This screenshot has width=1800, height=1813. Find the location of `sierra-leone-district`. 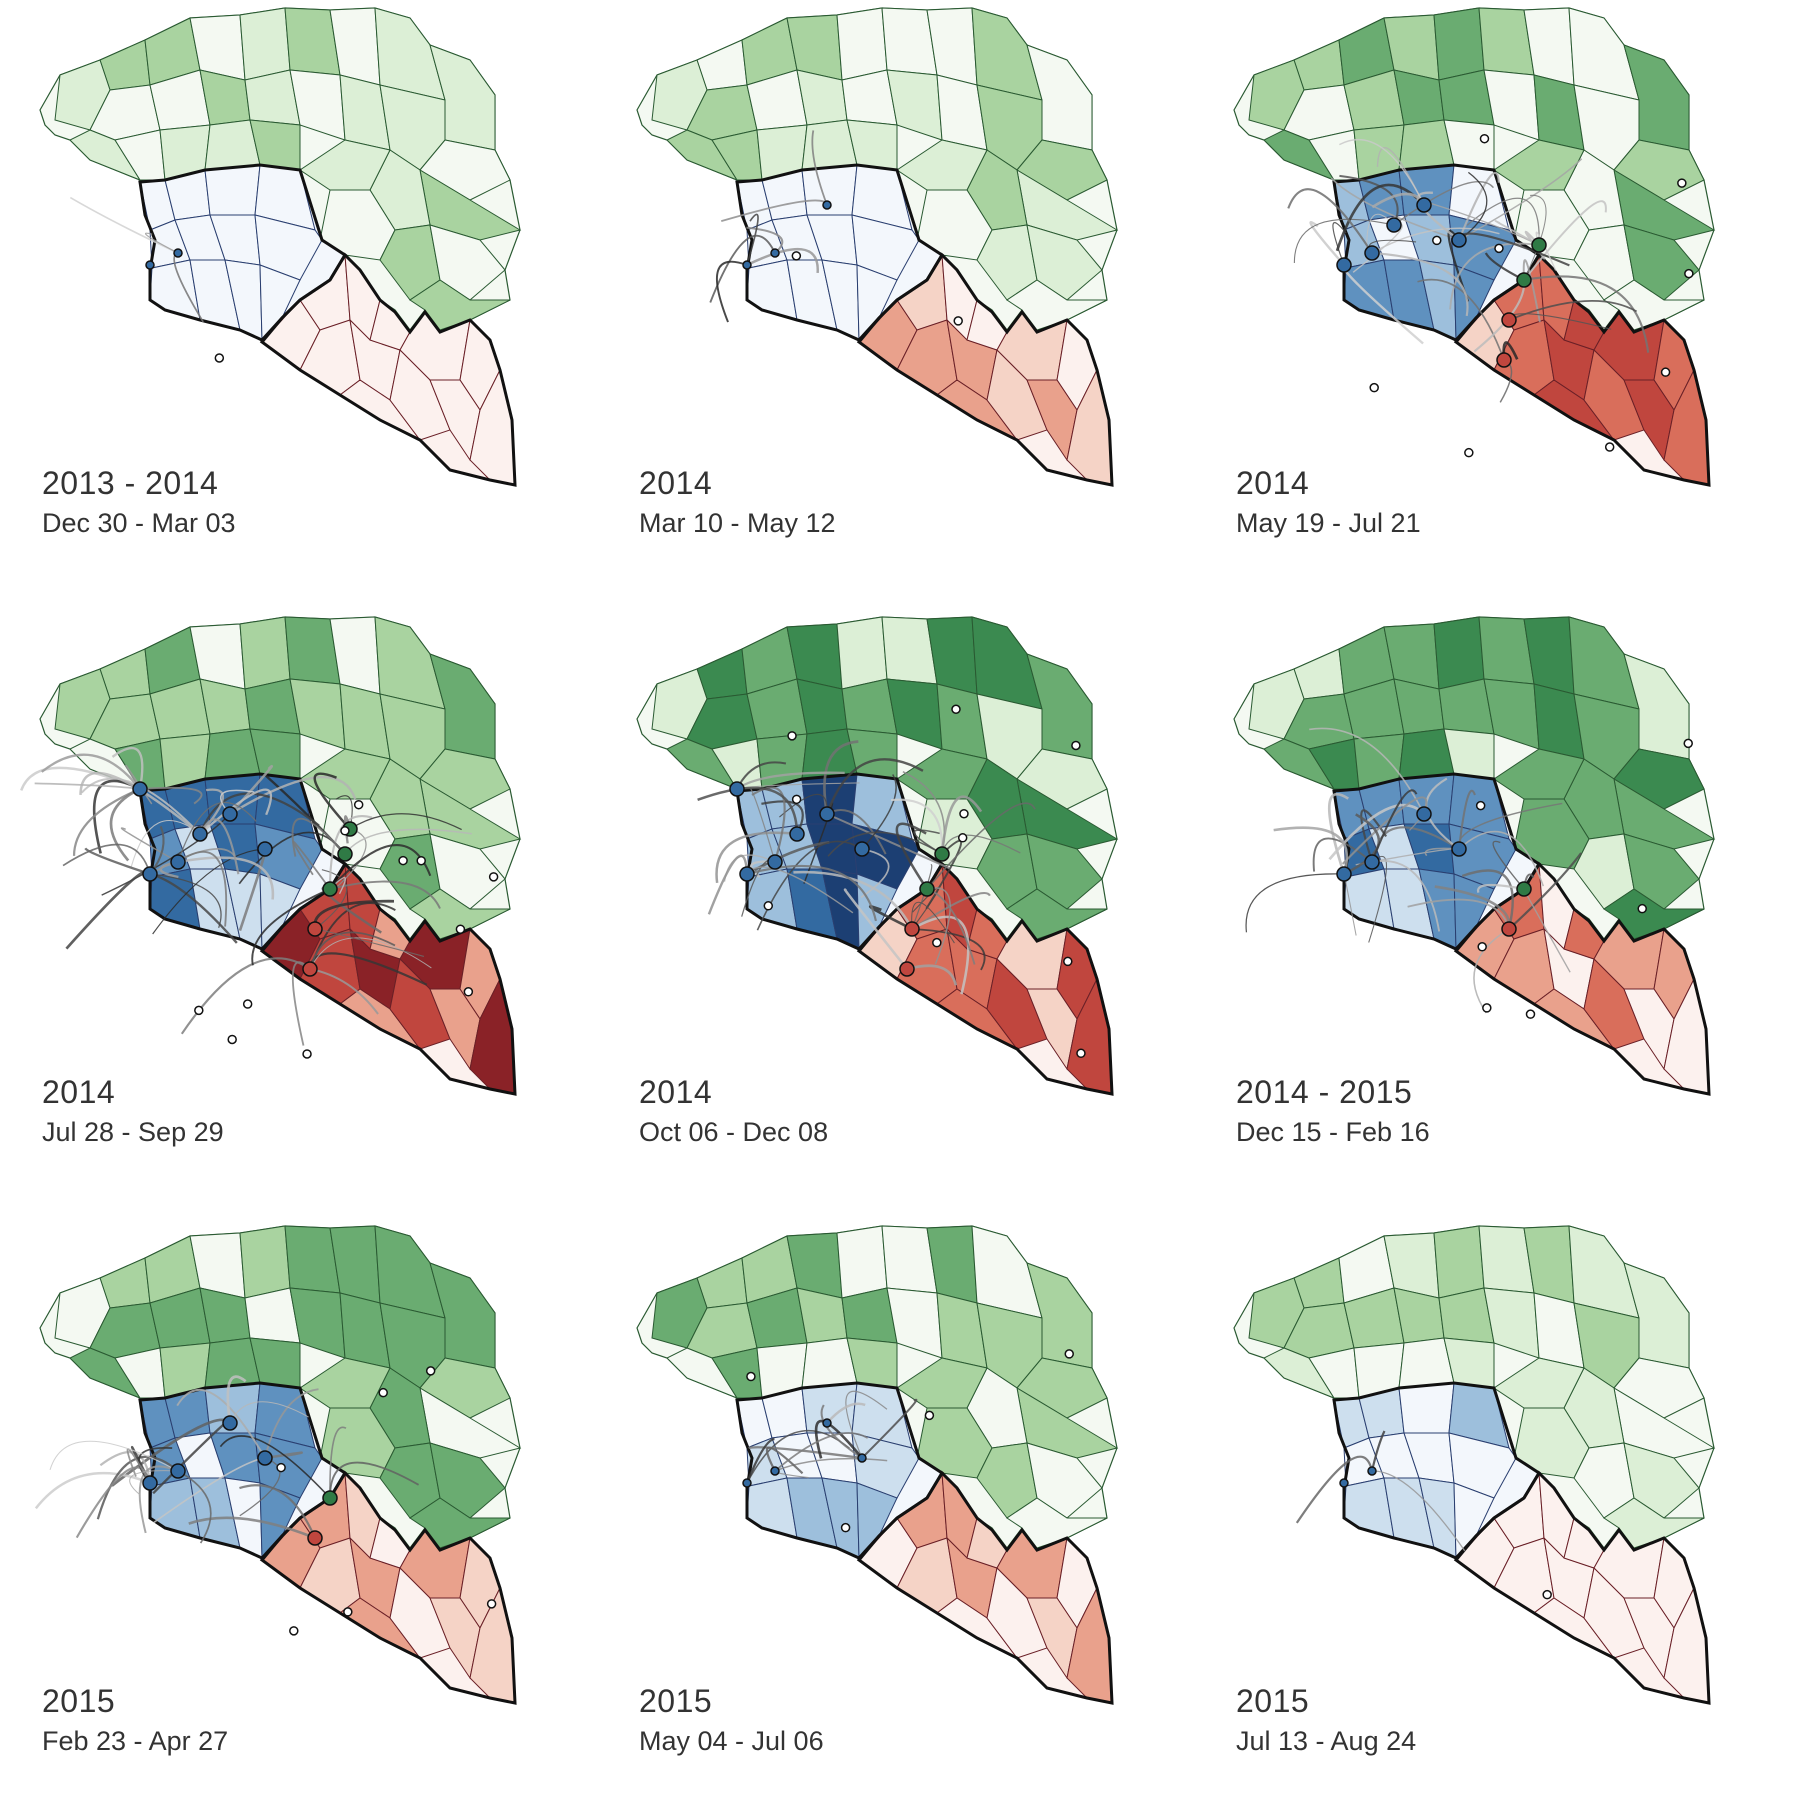

sierra-leone-district is located at coordinates (1482, 1465).